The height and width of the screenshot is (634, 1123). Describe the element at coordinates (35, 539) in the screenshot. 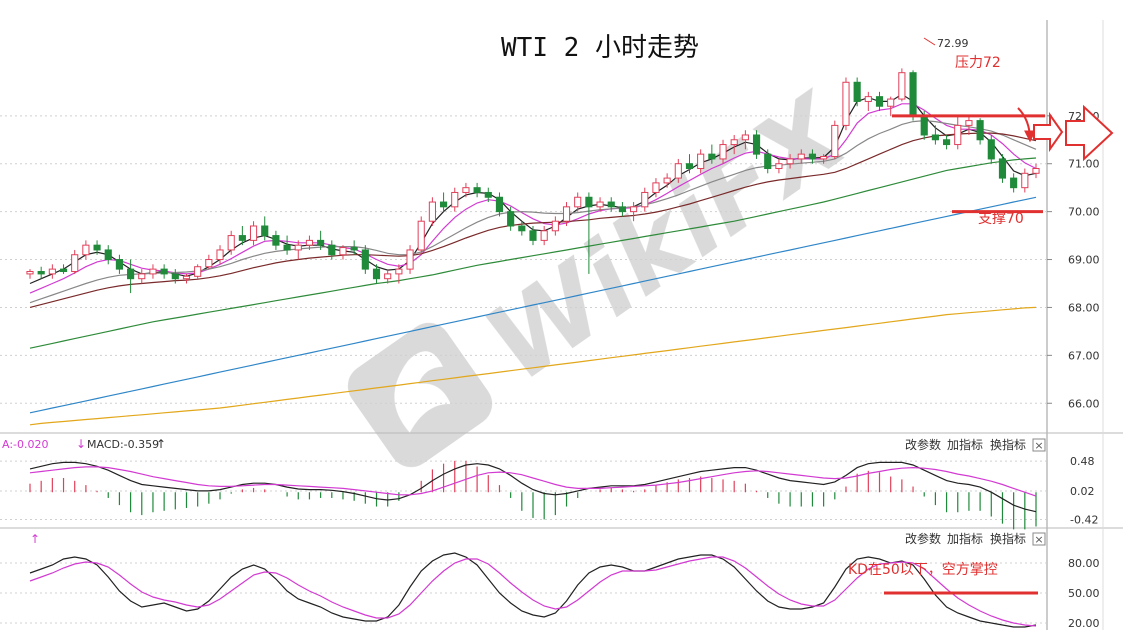

I see `kd-header: ↑` at that location.